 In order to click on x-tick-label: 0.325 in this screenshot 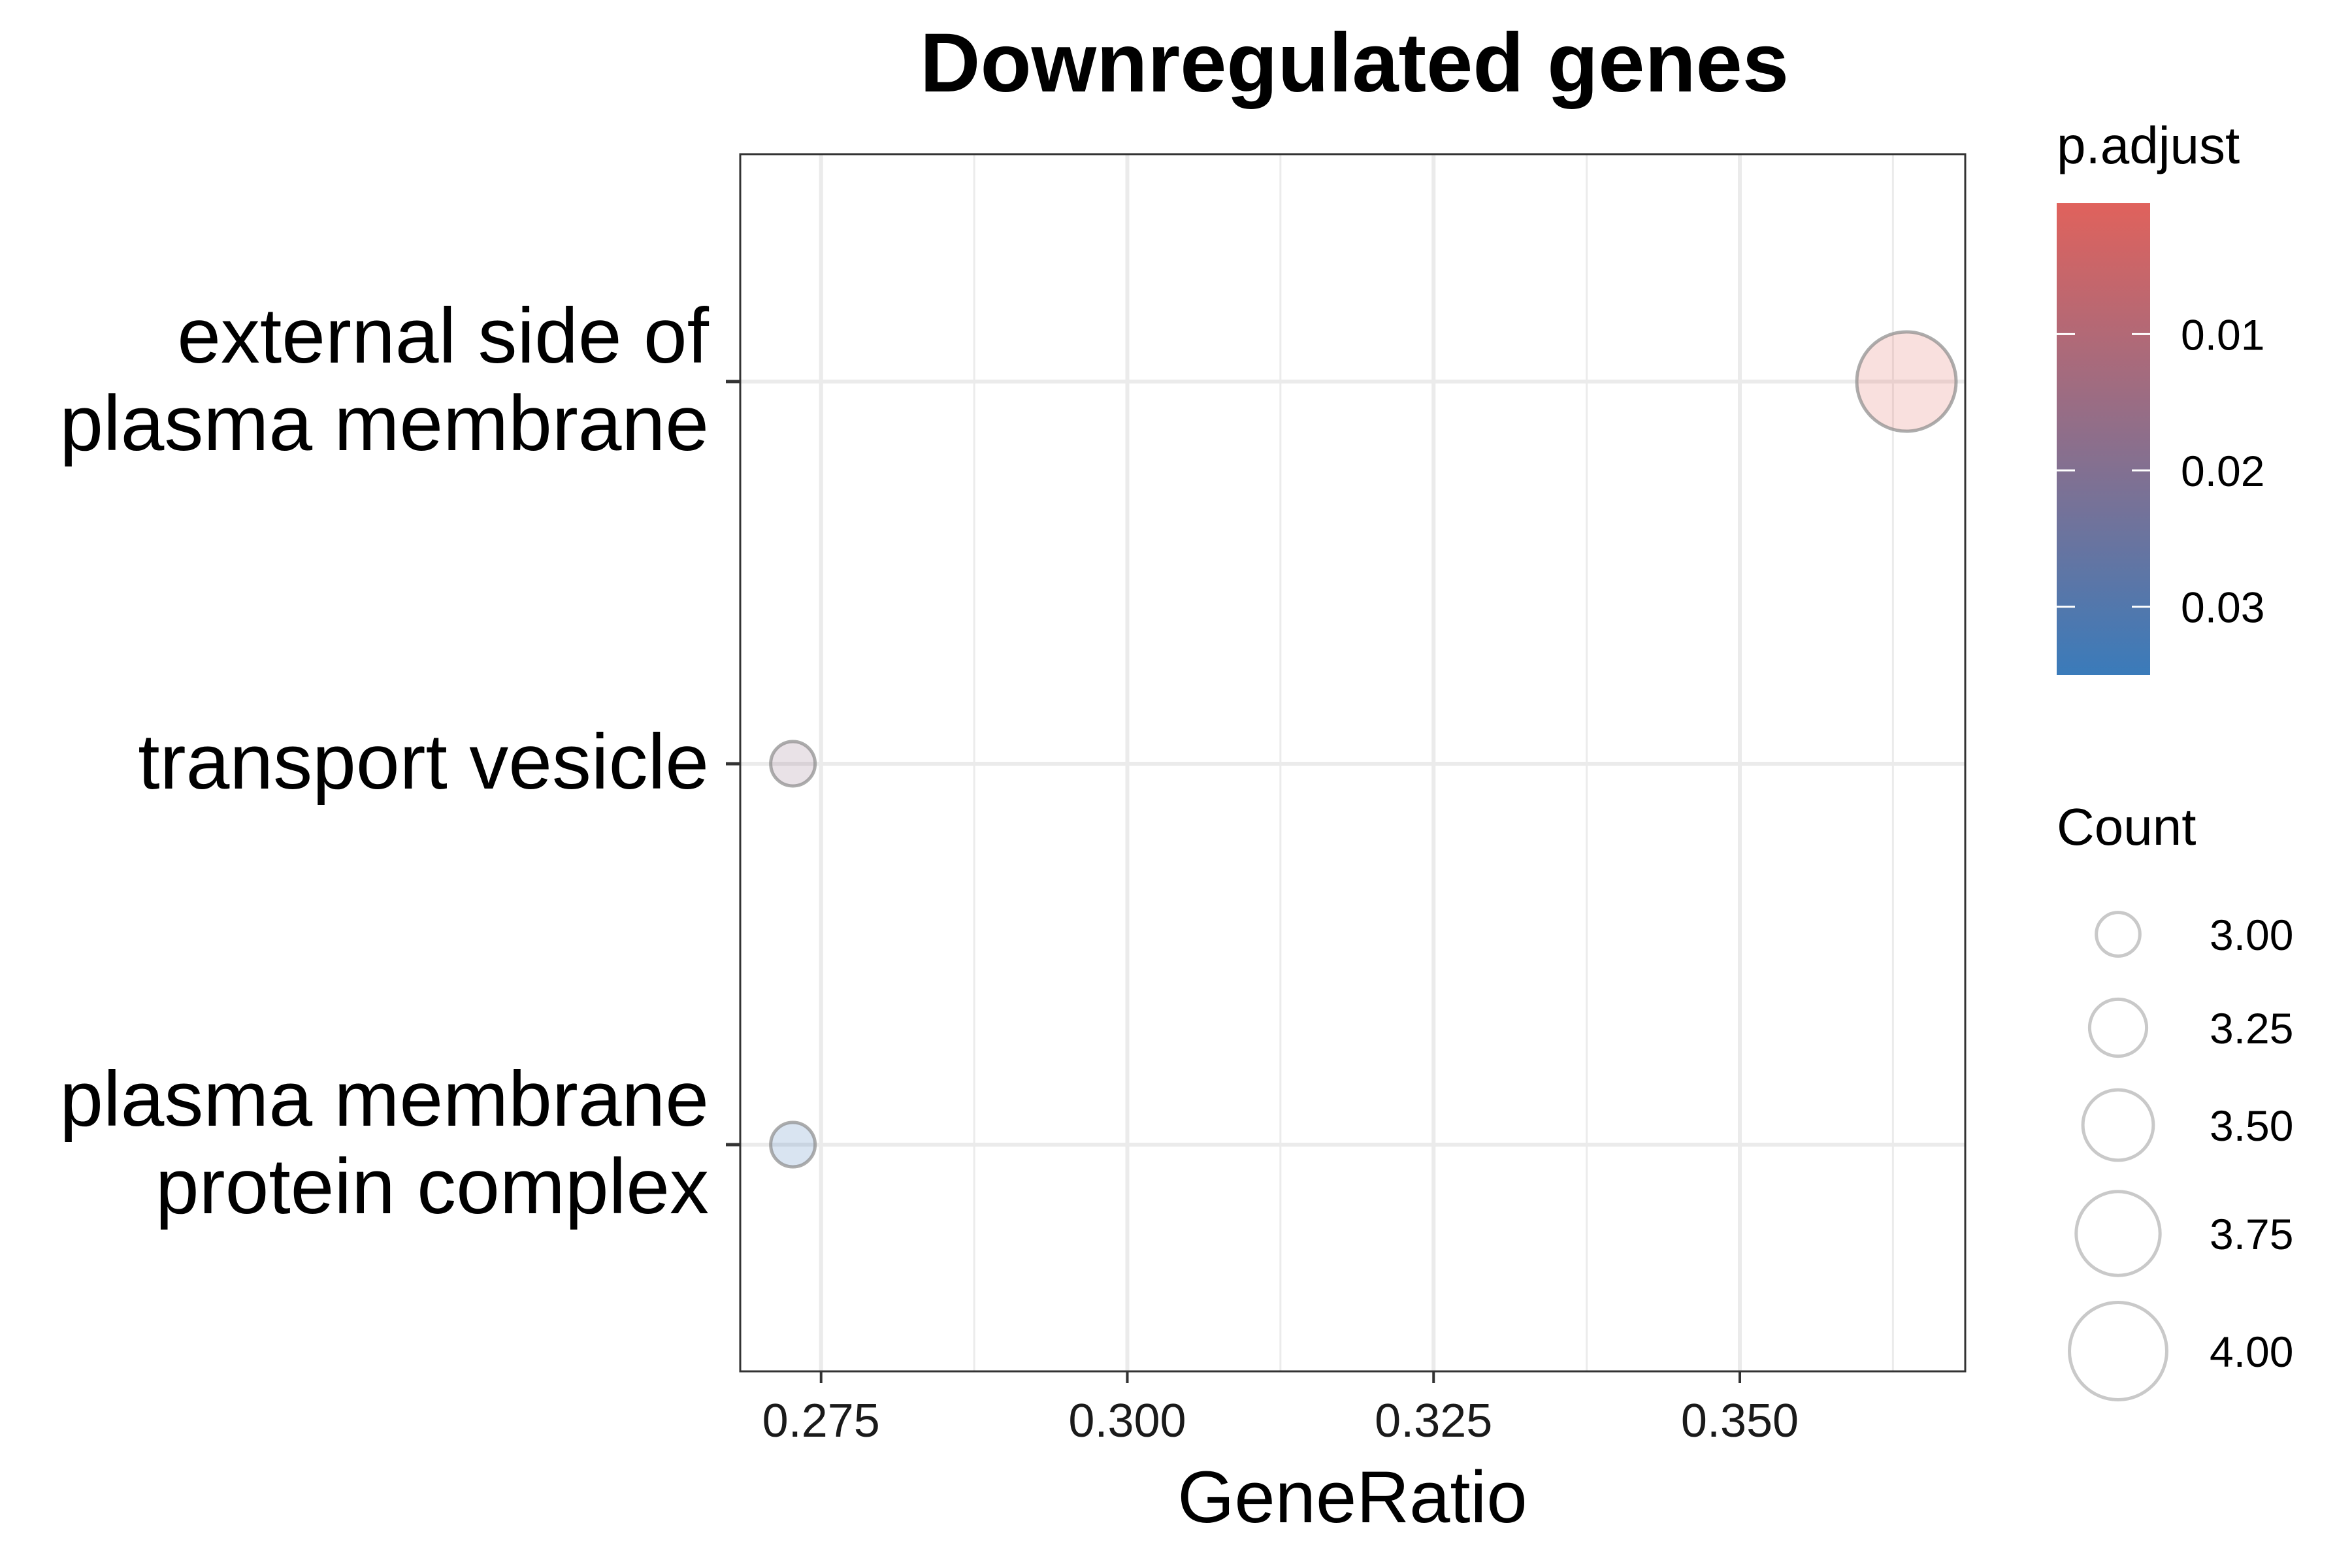, I will do `click(1433, 1421)`.